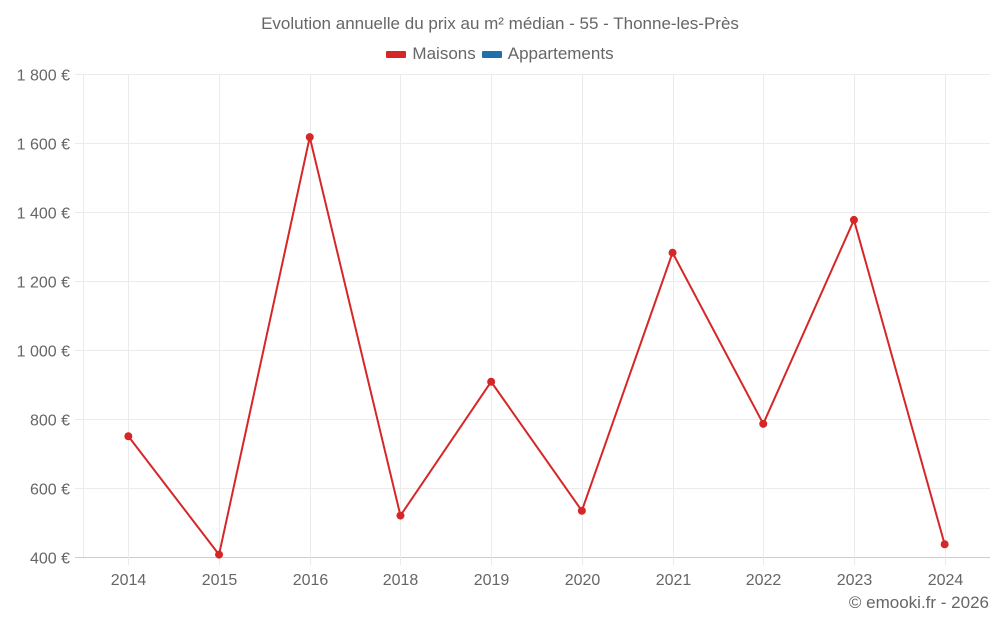 This screenshot has height=625, width=1000. What do you see at coordinates (946, 580) in the screenshot?
I see `x-tick-label: 2024` at bounding box center [946, 580].